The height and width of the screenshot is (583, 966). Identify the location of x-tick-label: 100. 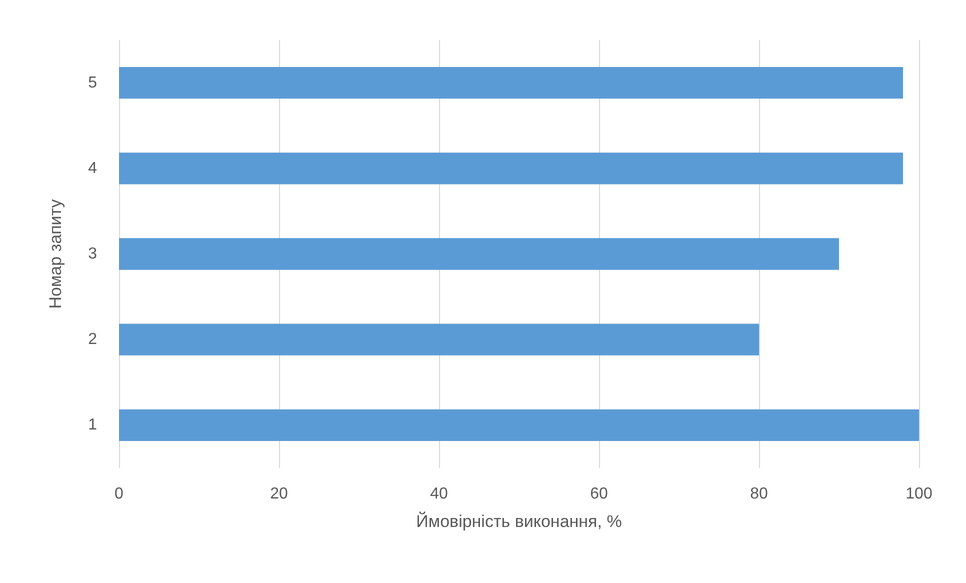
(919, 494).